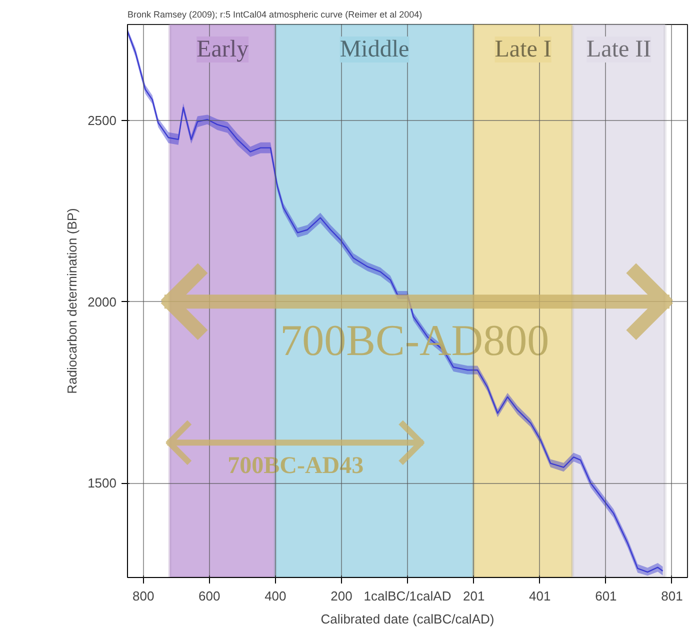 The height and width of the screenshot is (637, 694). Describe the element at coordinates (143, 596) in the screenshot. I see `x-tick-label: 800` at that location.